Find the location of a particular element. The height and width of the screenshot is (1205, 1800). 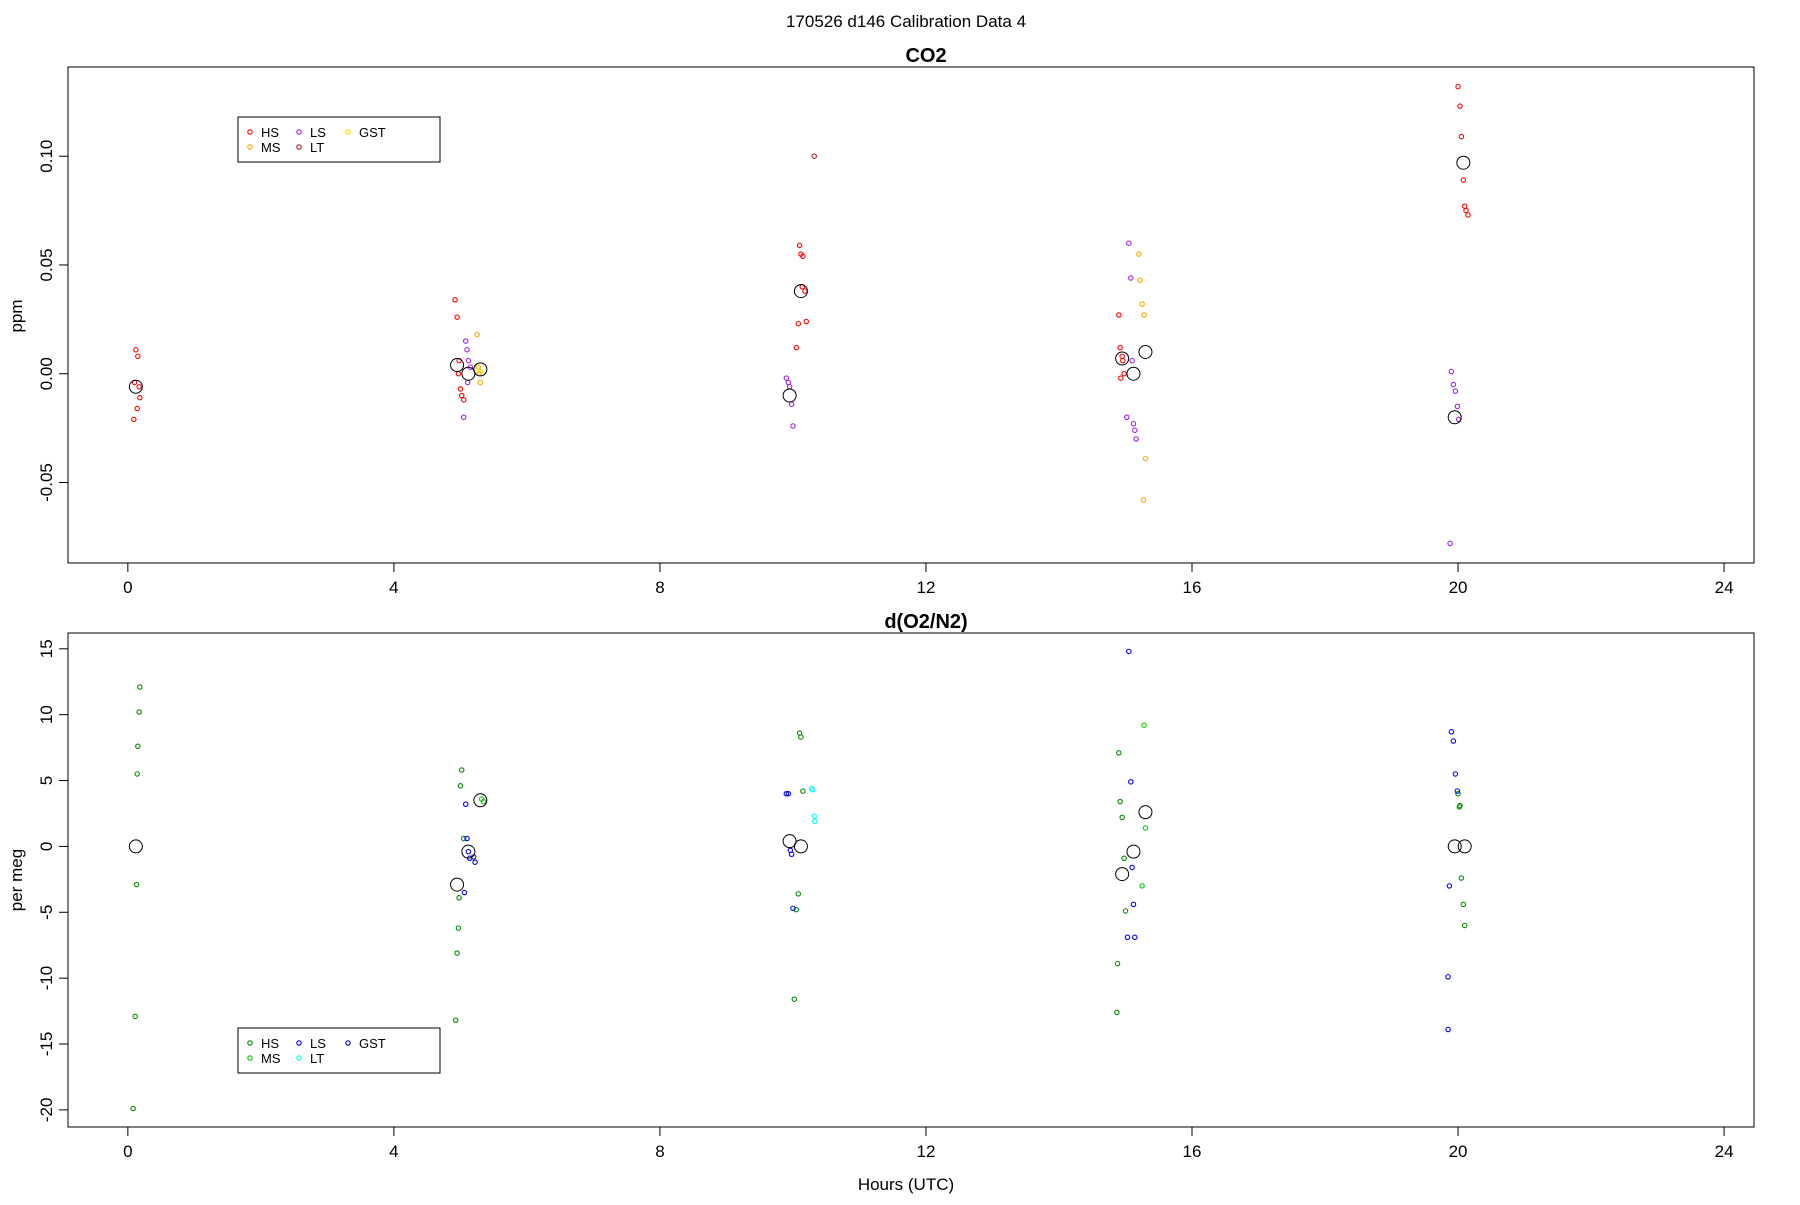

o2n2-legend-hs-label: HS is located at coordinates (270, 1043).